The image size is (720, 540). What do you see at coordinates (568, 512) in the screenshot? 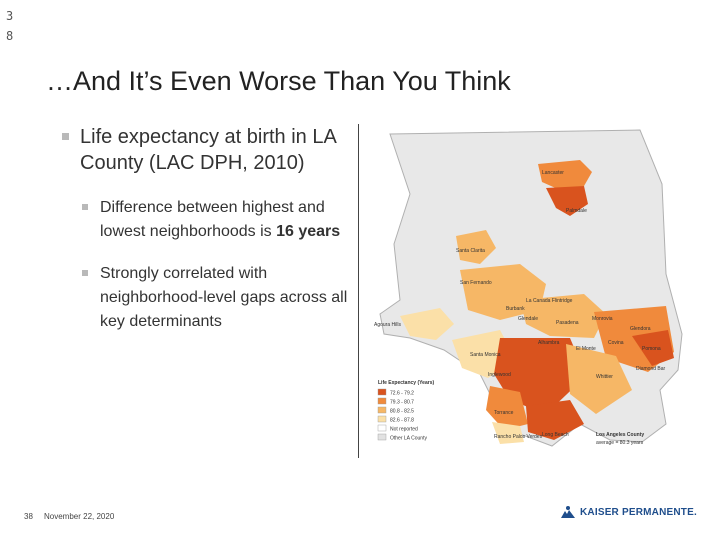
I see `kaiser-logo-icon` at bounding box center [568, 512].